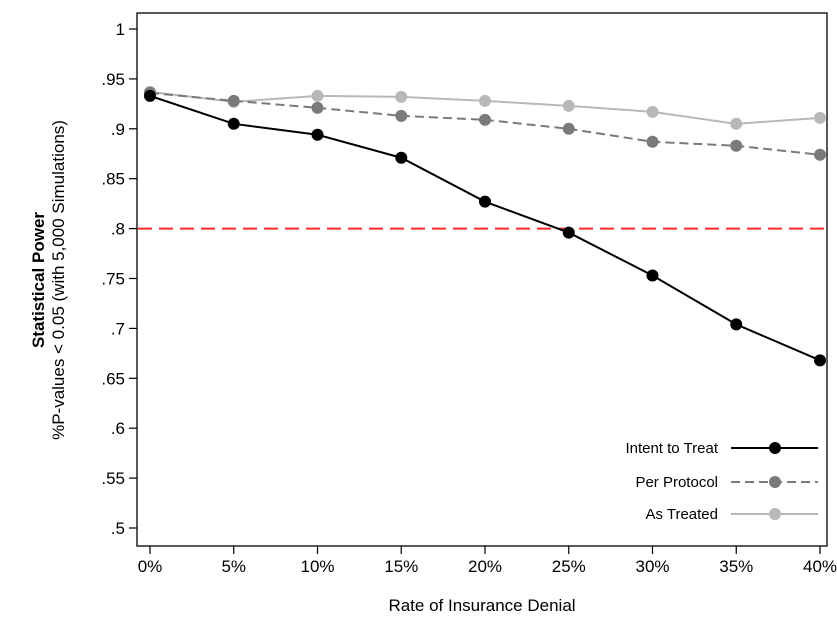 Image resolution: width=837 pixels, height=617 pixels. What do you see at coordinates (721, 481) in the screenshot?
I see `legend: Intent to Treat Per Protocol As Treated` at bounding box center [721, 481].